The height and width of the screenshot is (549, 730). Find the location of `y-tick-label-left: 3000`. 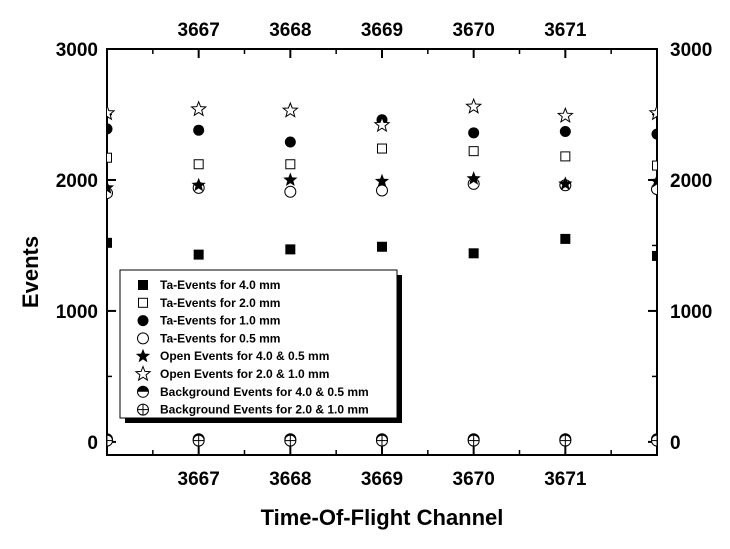

y-tick-label-left: 3000 is located at coordinates (77, 50).